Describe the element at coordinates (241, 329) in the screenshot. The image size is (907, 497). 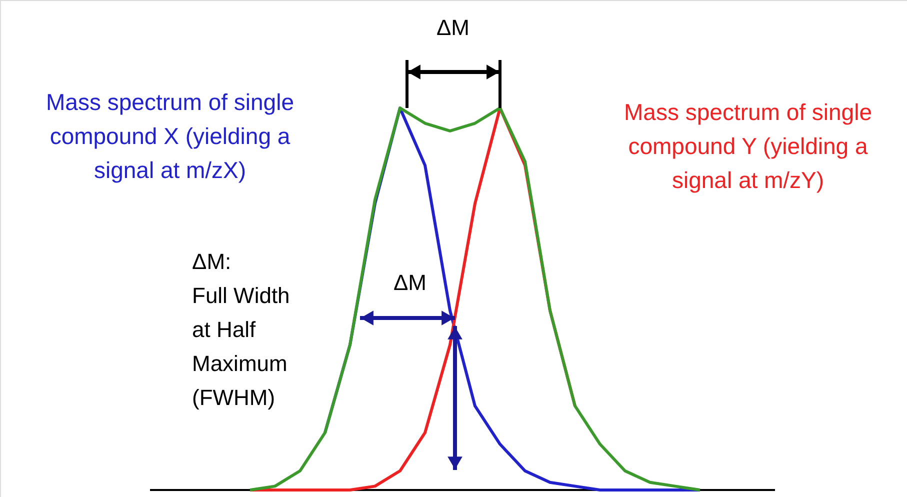
I see `annotation: ΔM: Full Width at Half Maximum (FWHM)` at that location.